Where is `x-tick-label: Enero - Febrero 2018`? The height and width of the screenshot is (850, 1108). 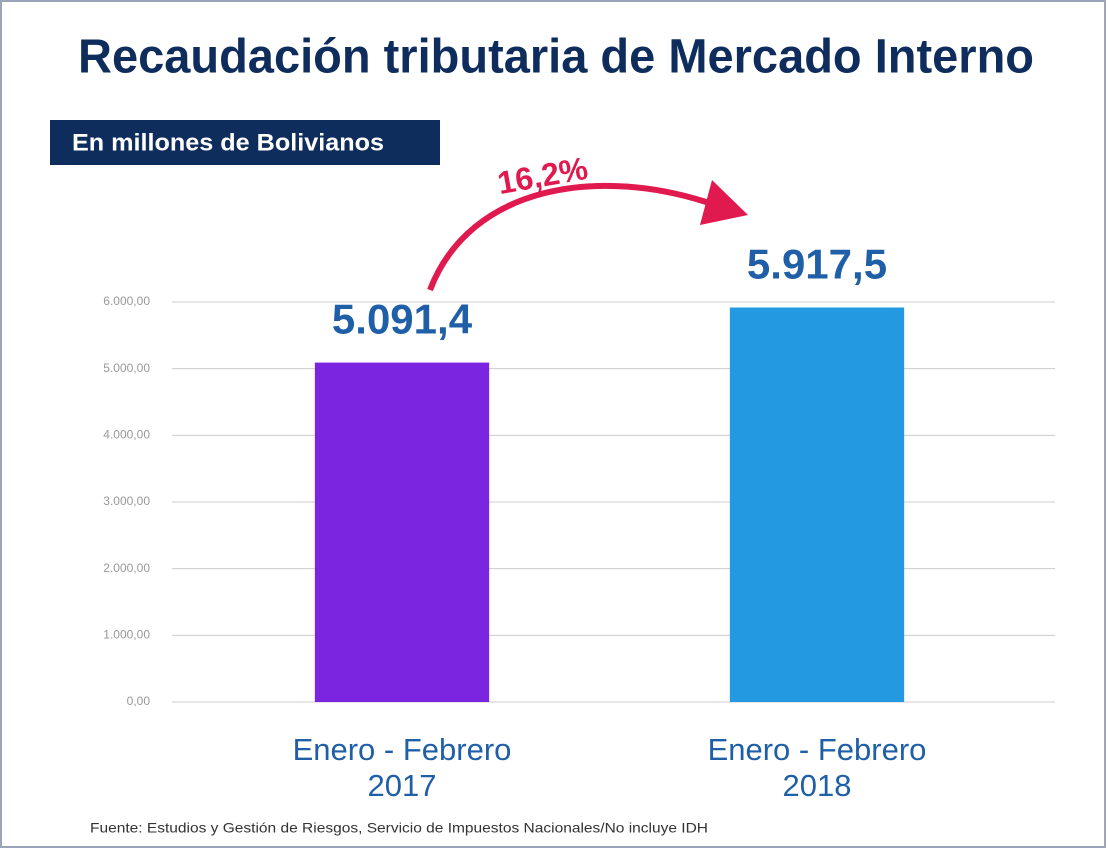 x-tick-label: Enero - Febrero 2018 is located at coordinates (817, 767).